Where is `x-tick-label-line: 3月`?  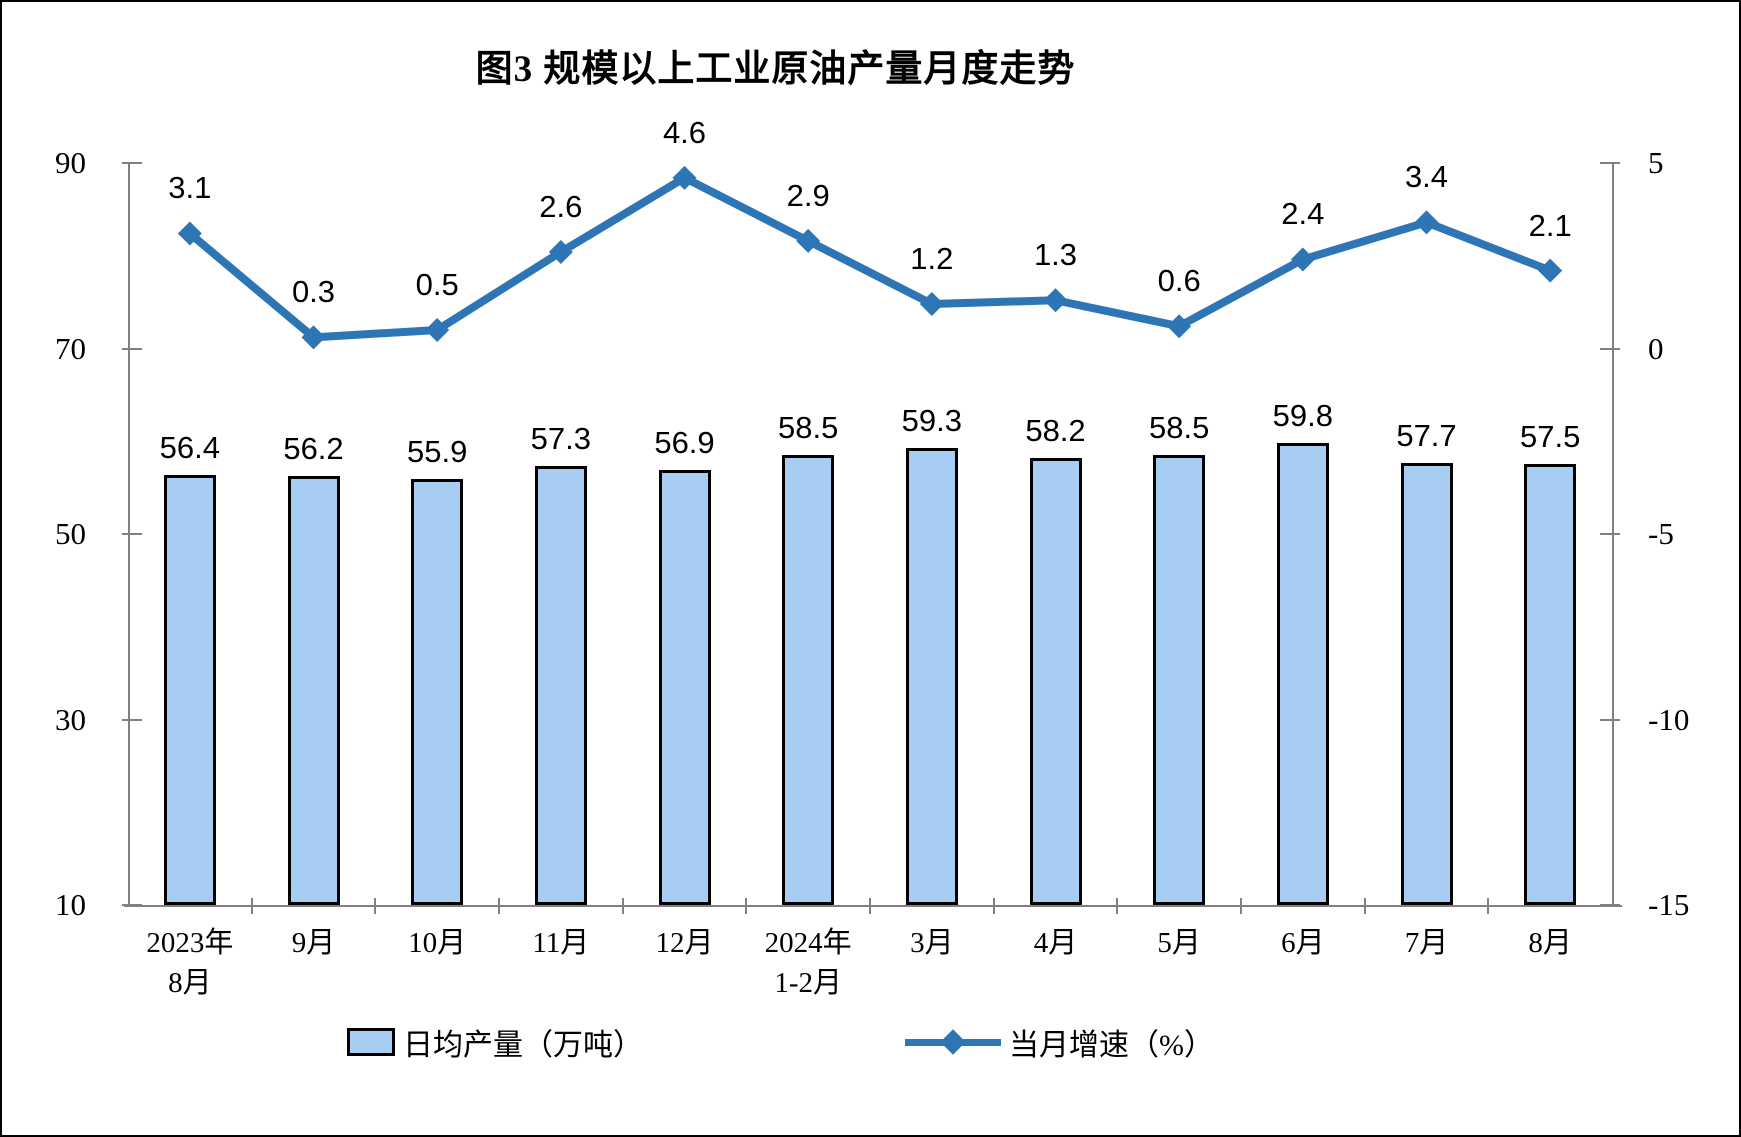
x-tick-label-line: 3月 is located at coordinates (932, 943).